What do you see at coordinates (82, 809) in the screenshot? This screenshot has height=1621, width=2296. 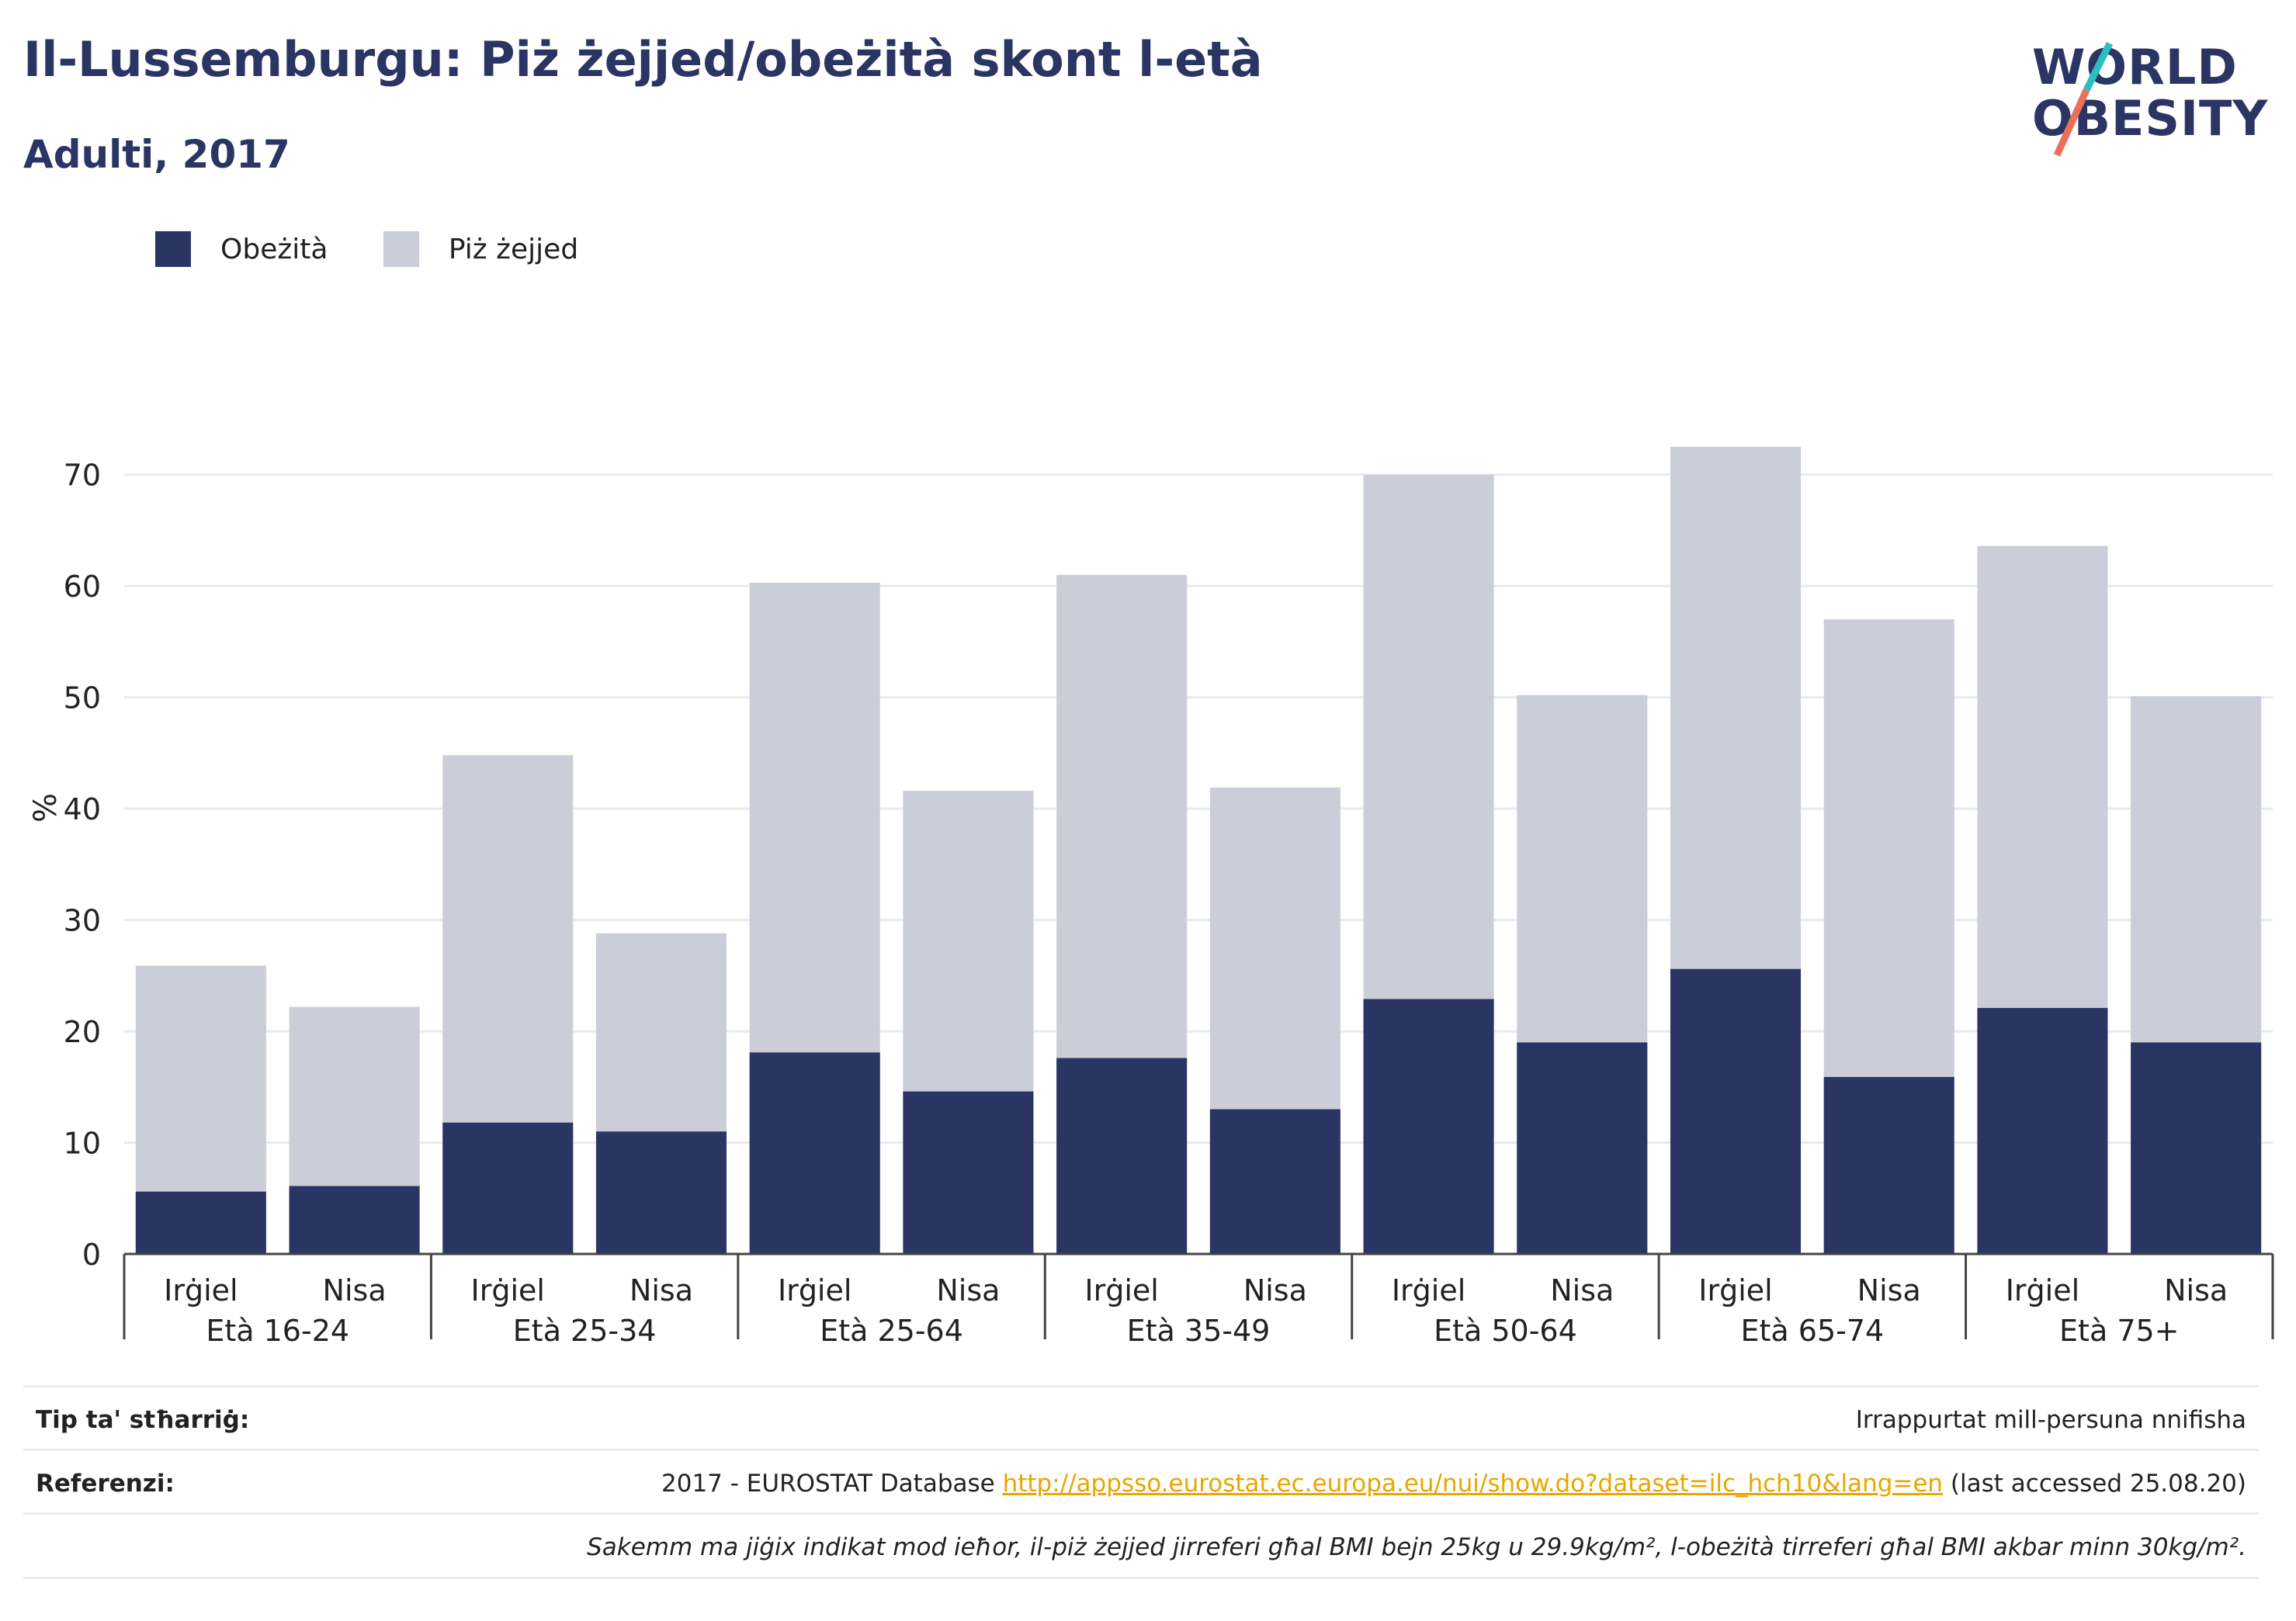 I see `y-tick-label: 40` at bounding box center [82, 809].